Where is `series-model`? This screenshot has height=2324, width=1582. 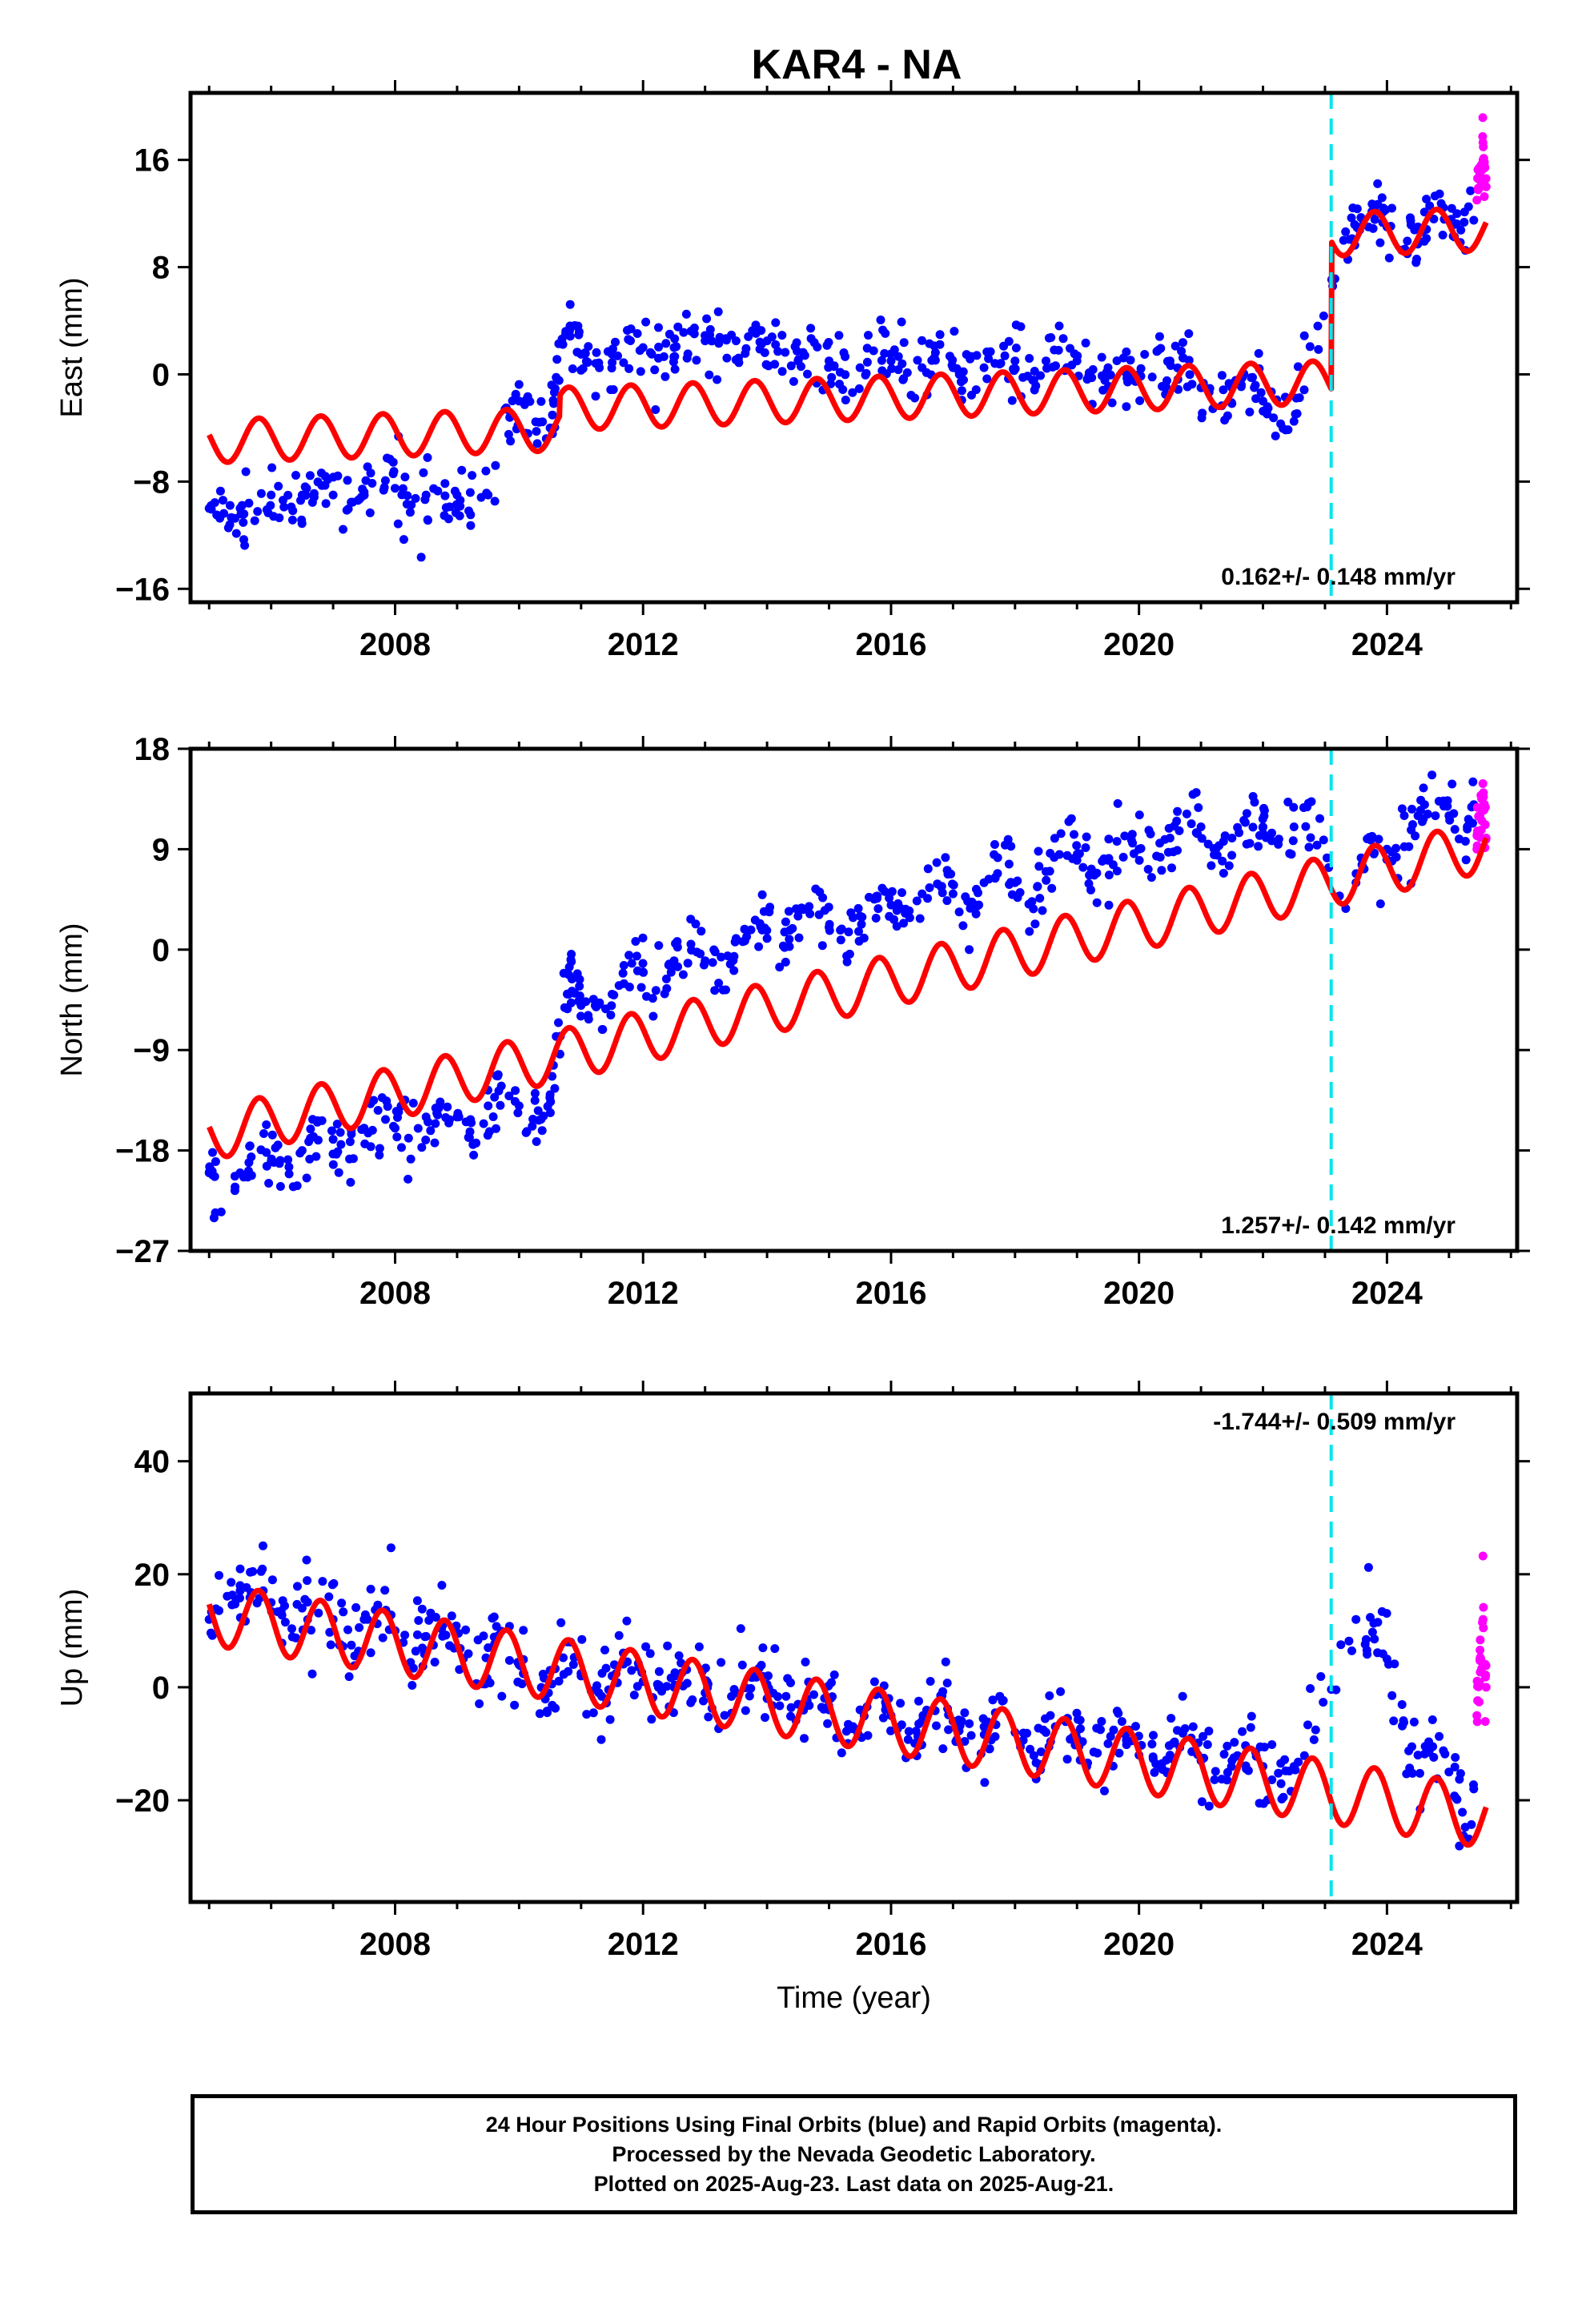
series-model is located at coordinates (848, 336).